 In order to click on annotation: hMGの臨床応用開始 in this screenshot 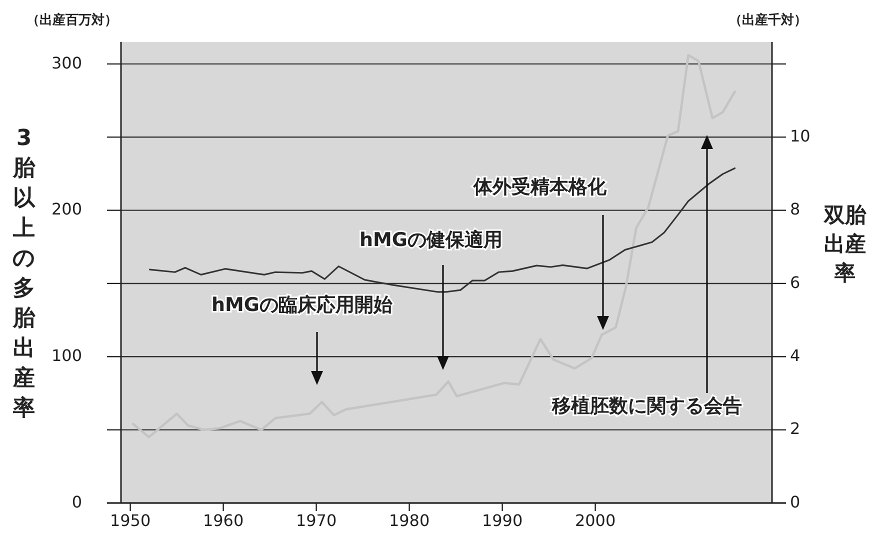, I will do `click(302, 305)`.